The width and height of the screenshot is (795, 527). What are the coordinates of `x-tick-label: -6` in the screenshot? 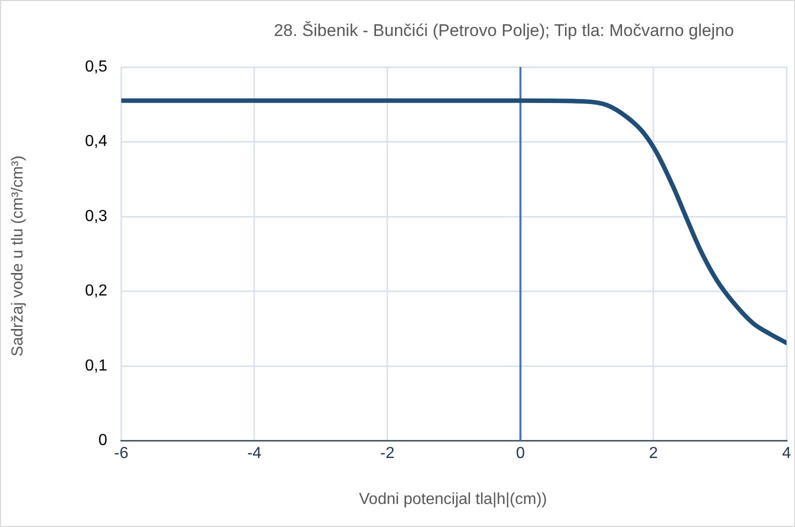 It's located at (121, 453).